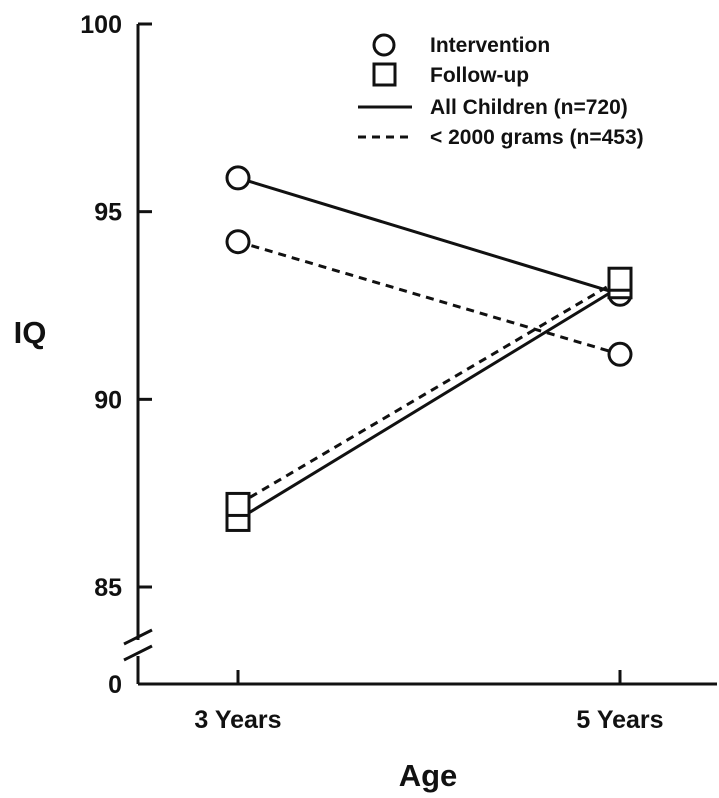 The height and width of the screenshot is (798, 719). I want to click on x-ticks: 3 Years 5 Years, so click(429, 702).